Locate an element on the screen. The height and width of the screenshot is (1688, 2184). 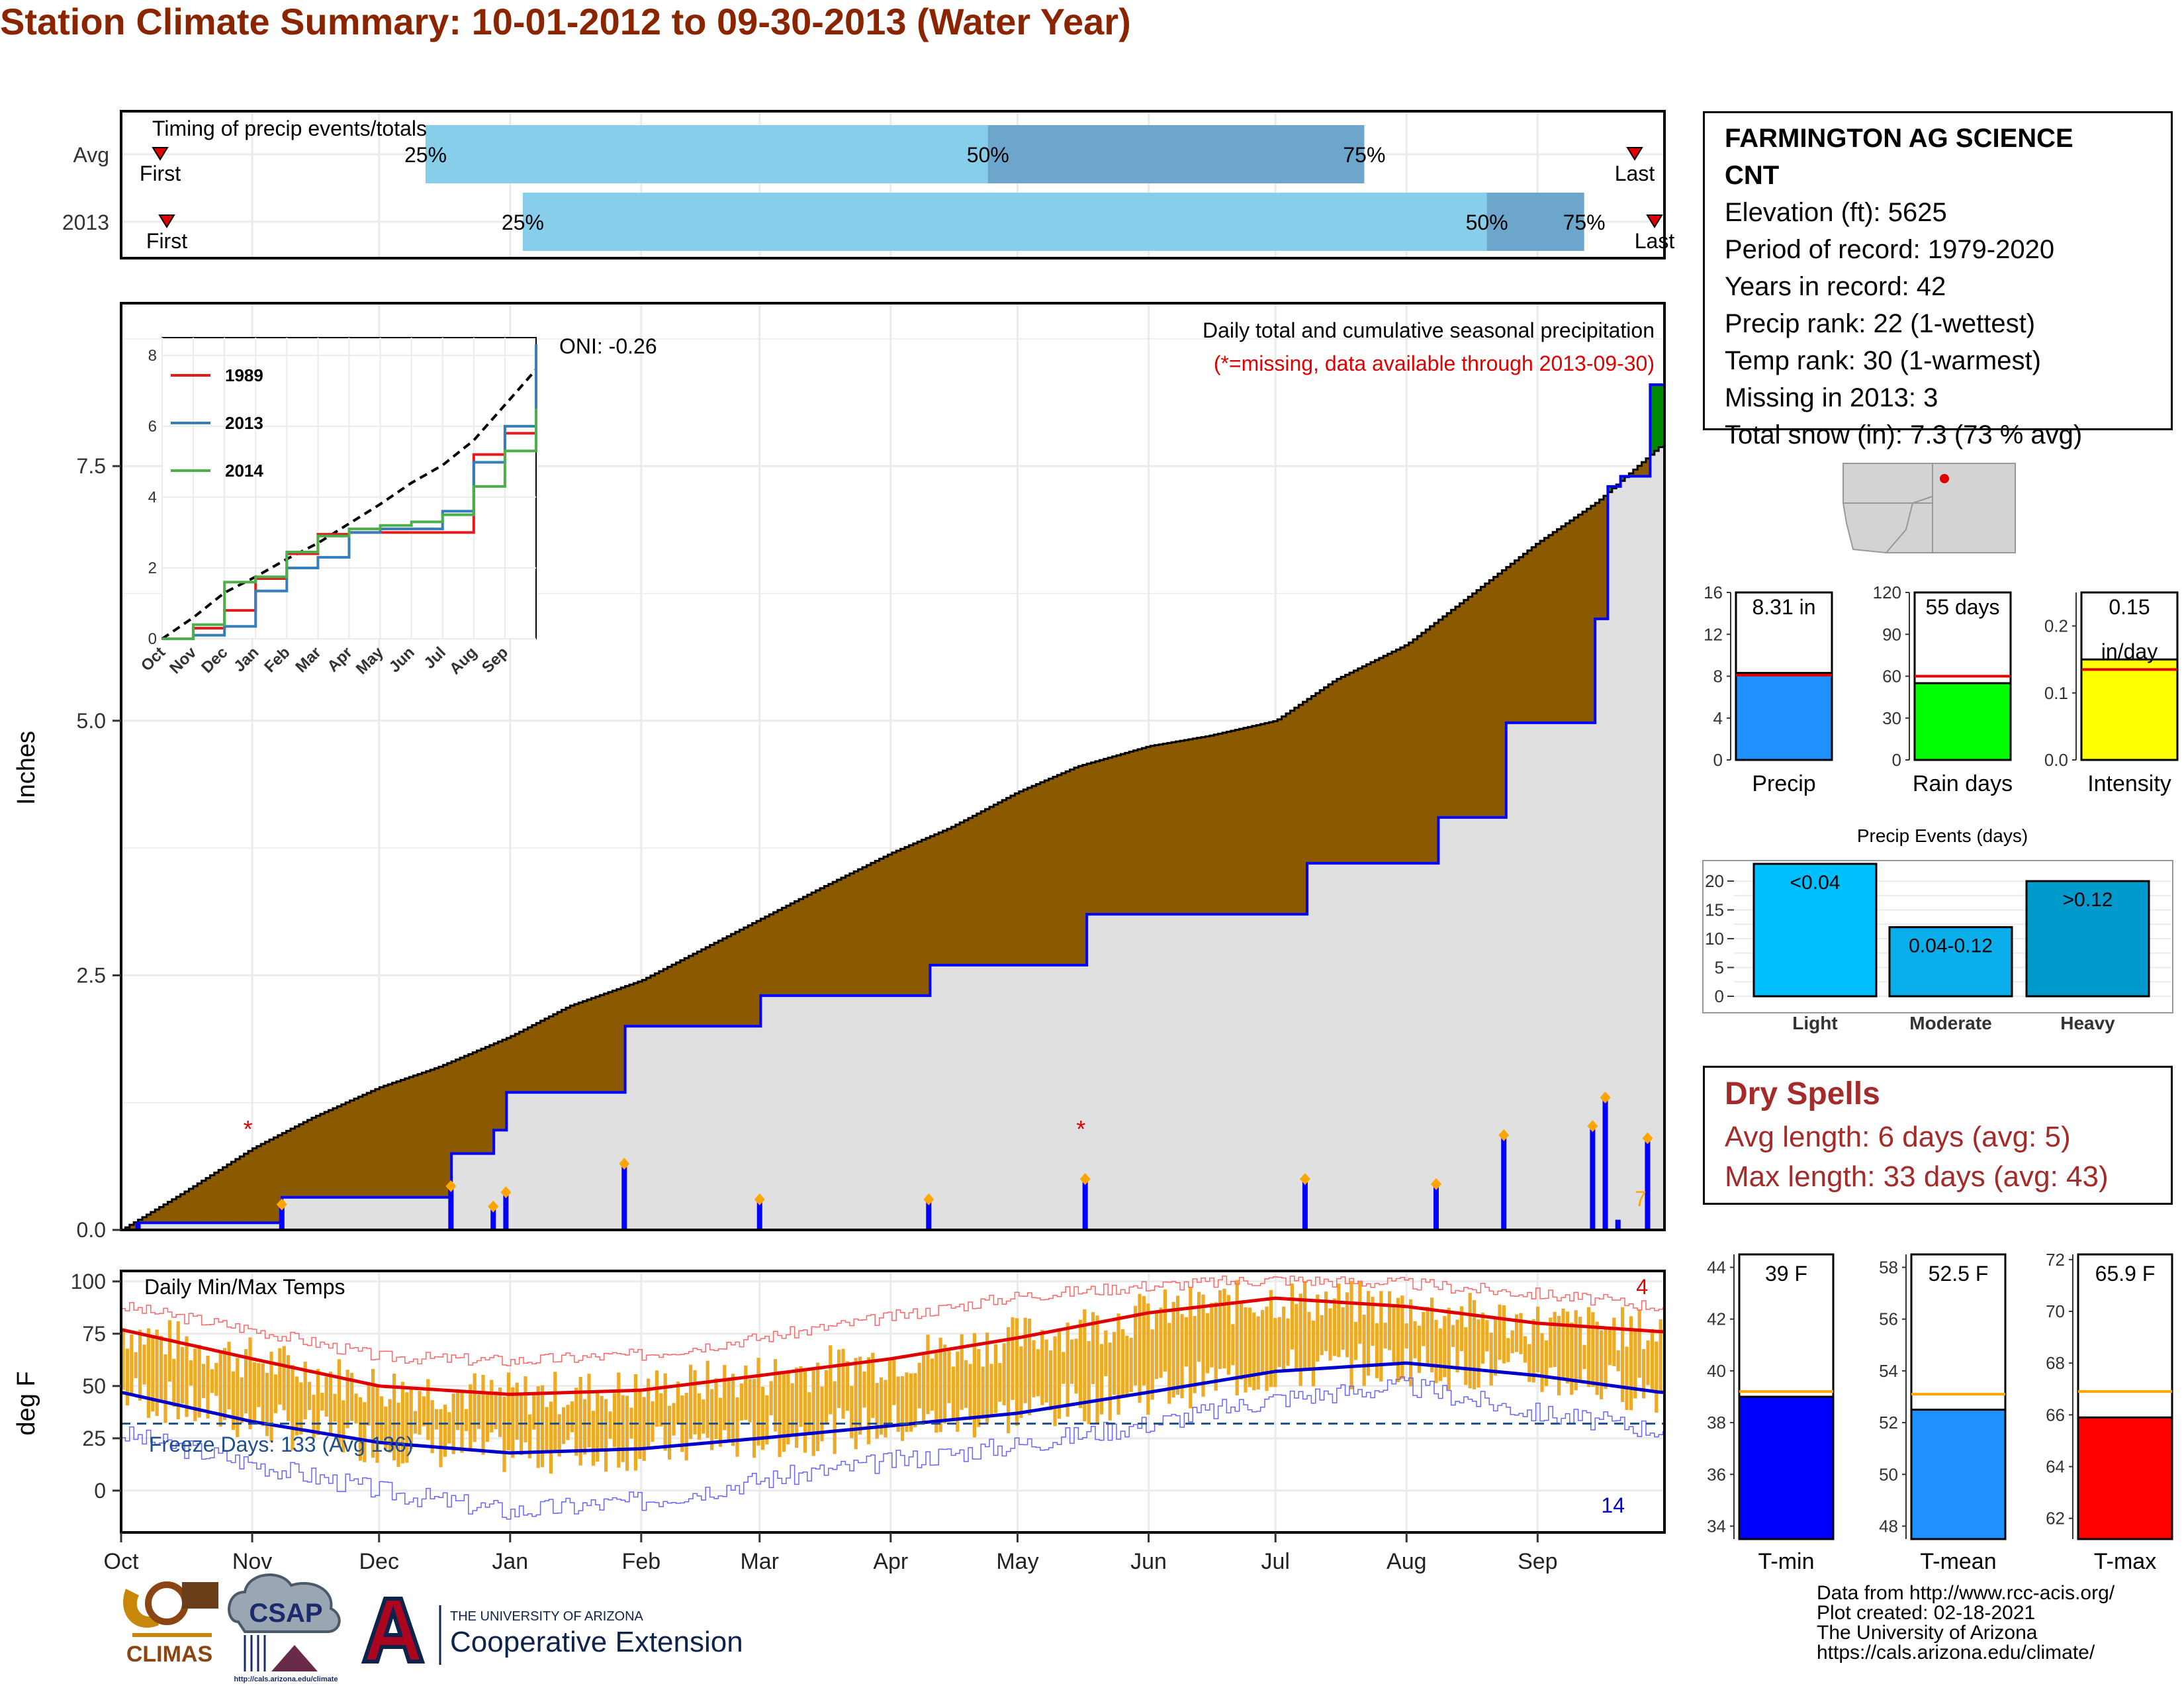
mini-bar-label: Precip is located at coordinates (1783, 783).